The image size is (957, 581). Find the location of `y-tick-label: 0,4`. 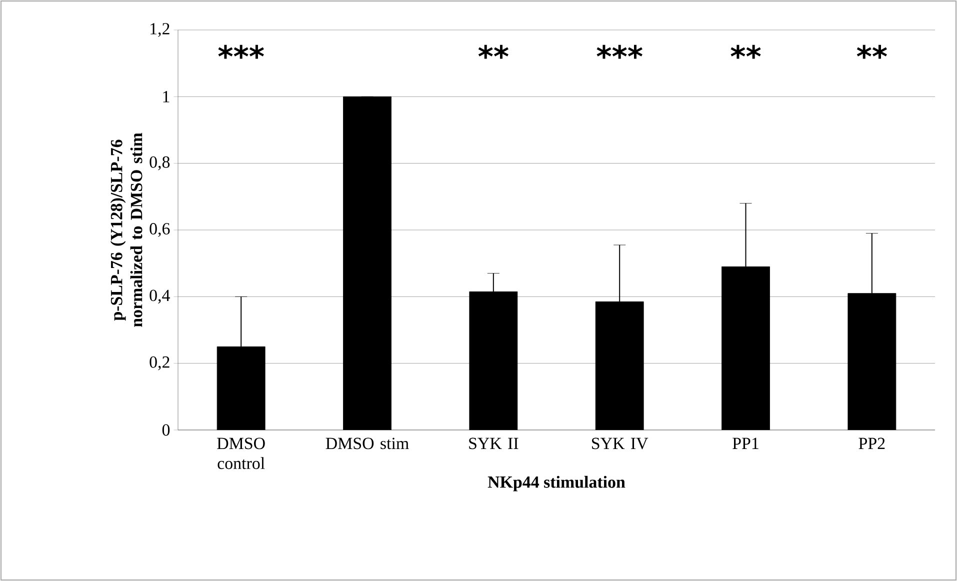

y-tick-label: 0,4 is located at coordinates (160, 297).